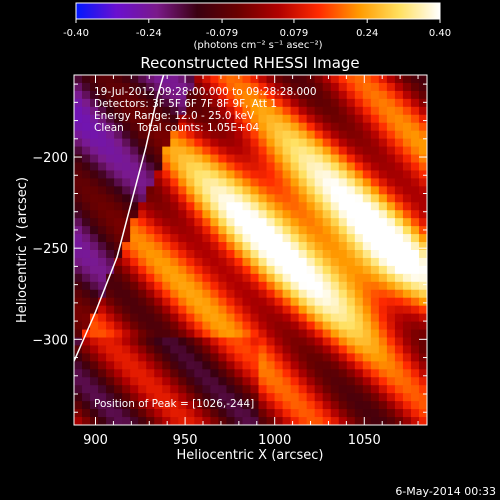 The width and height of the screenshot is (500, 500). What do you see at coordinates (257, 29) in the screenshot?
I see `colorbar-ticks: -0.40 -0.24 -0.079 0.079 0.24 0.40` at bounding box center [257, 29].